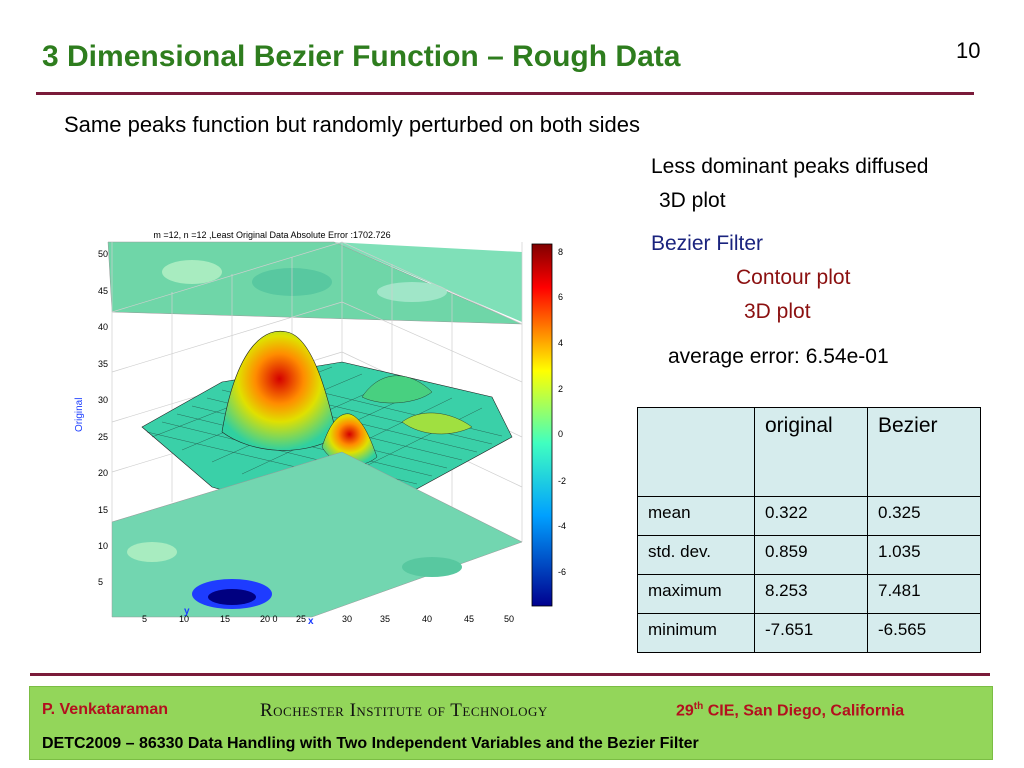  Describe the element at coordinates (79, 415) in the screenshot. I see `z-axis-label: Original` at that location.